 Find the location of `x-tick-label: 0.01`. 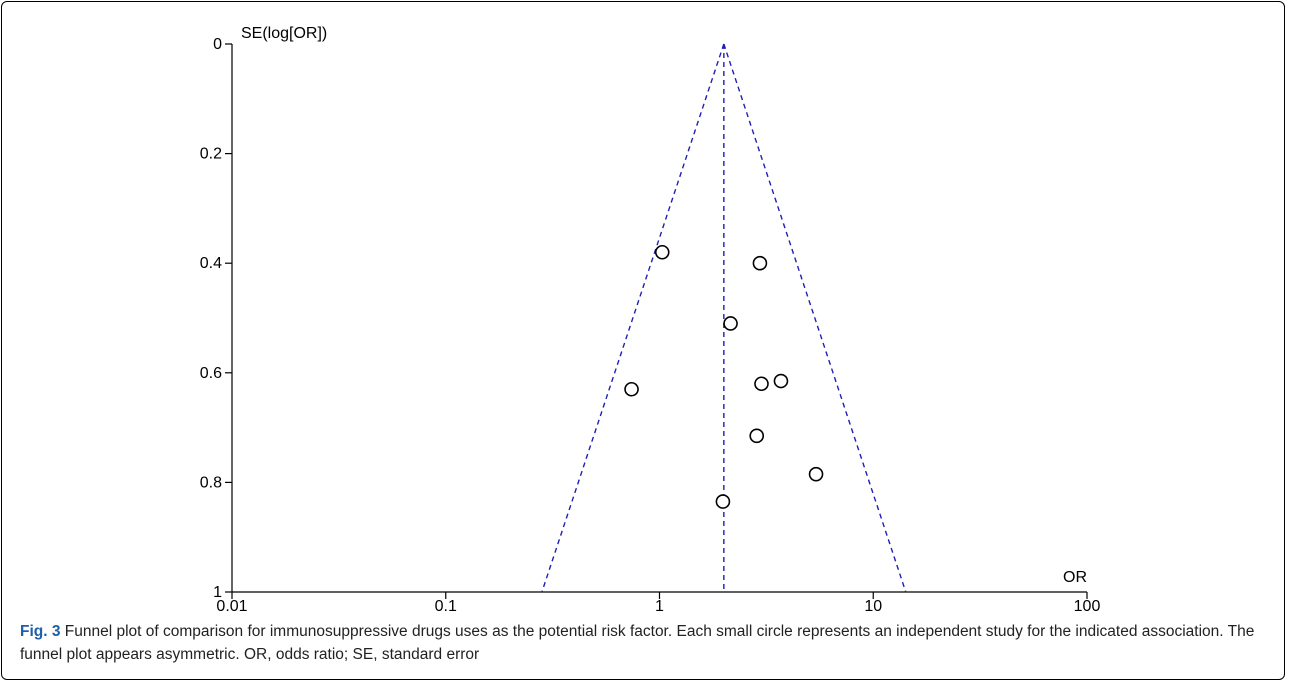

x-tick-label: 0.01 is located at coordinates (231, 606).